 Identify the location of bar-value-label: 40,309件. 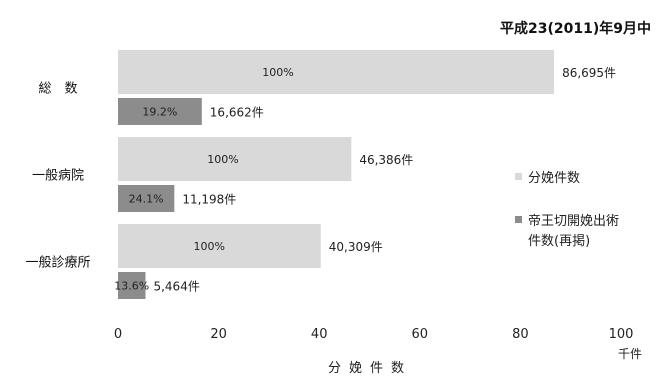
(356, 247).